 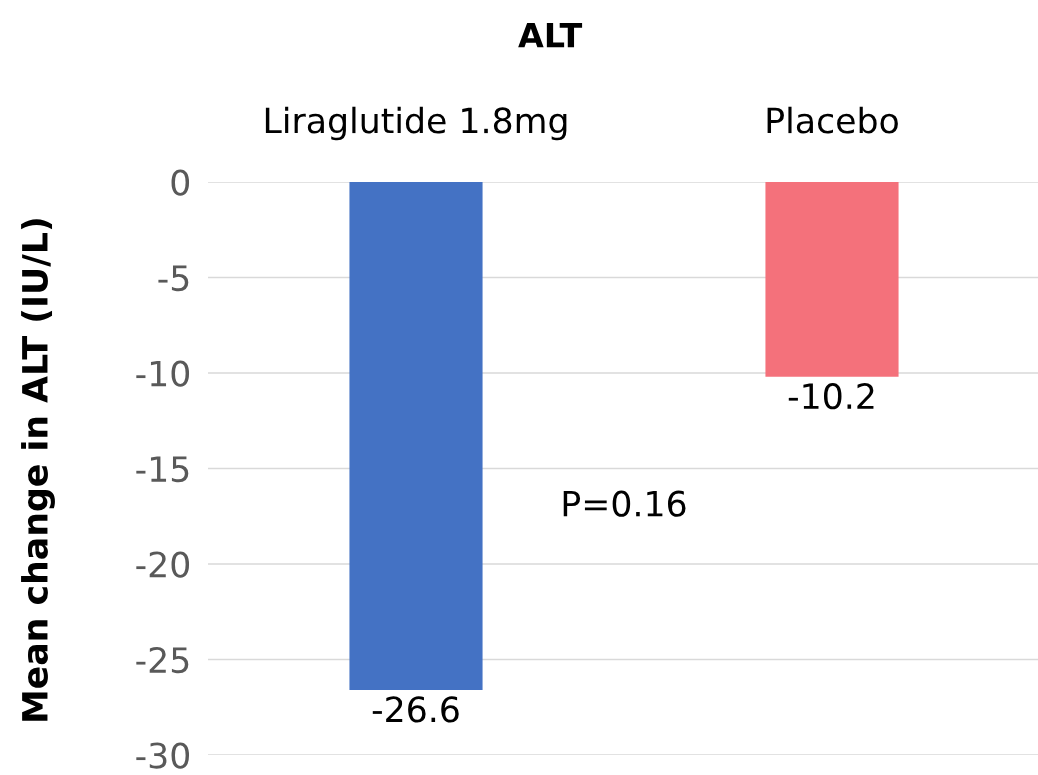 What do you see at coordinates (162, 469) in the screenshot?
I see `y-tick-label: -15` at bounding box center [162, 469].